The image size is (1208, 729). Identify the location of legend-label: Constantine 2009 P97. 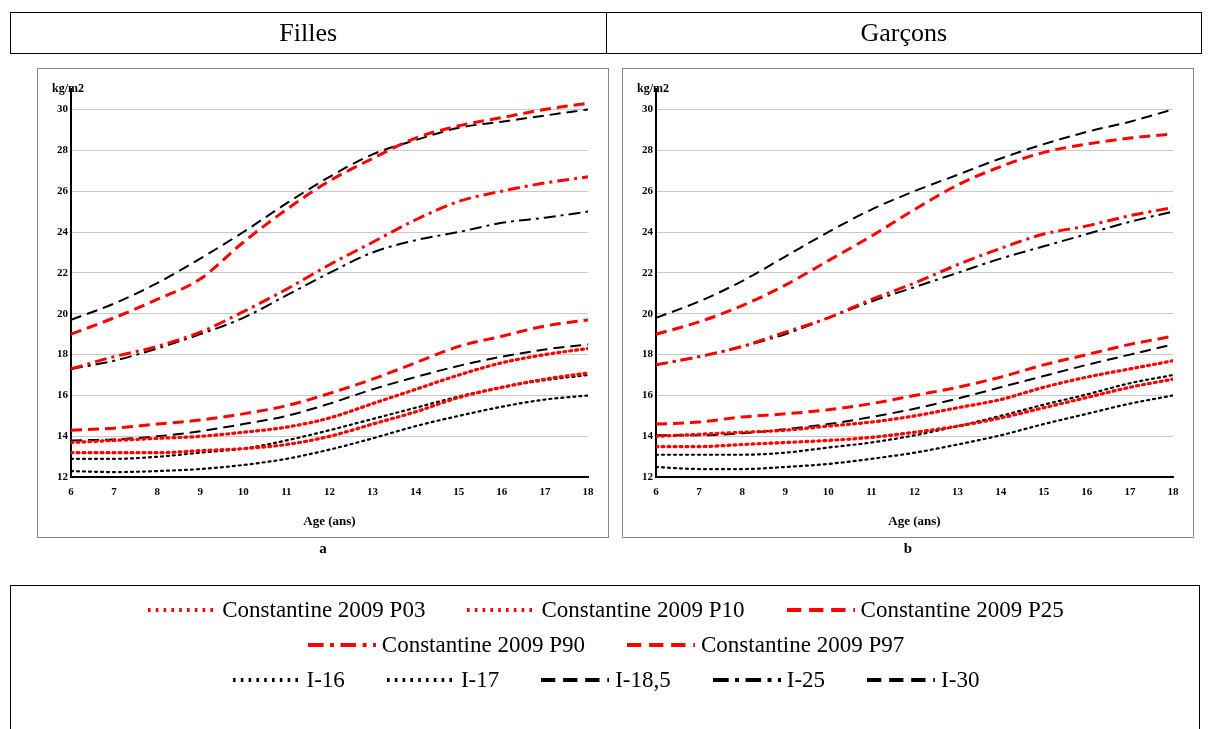
(803, 644).